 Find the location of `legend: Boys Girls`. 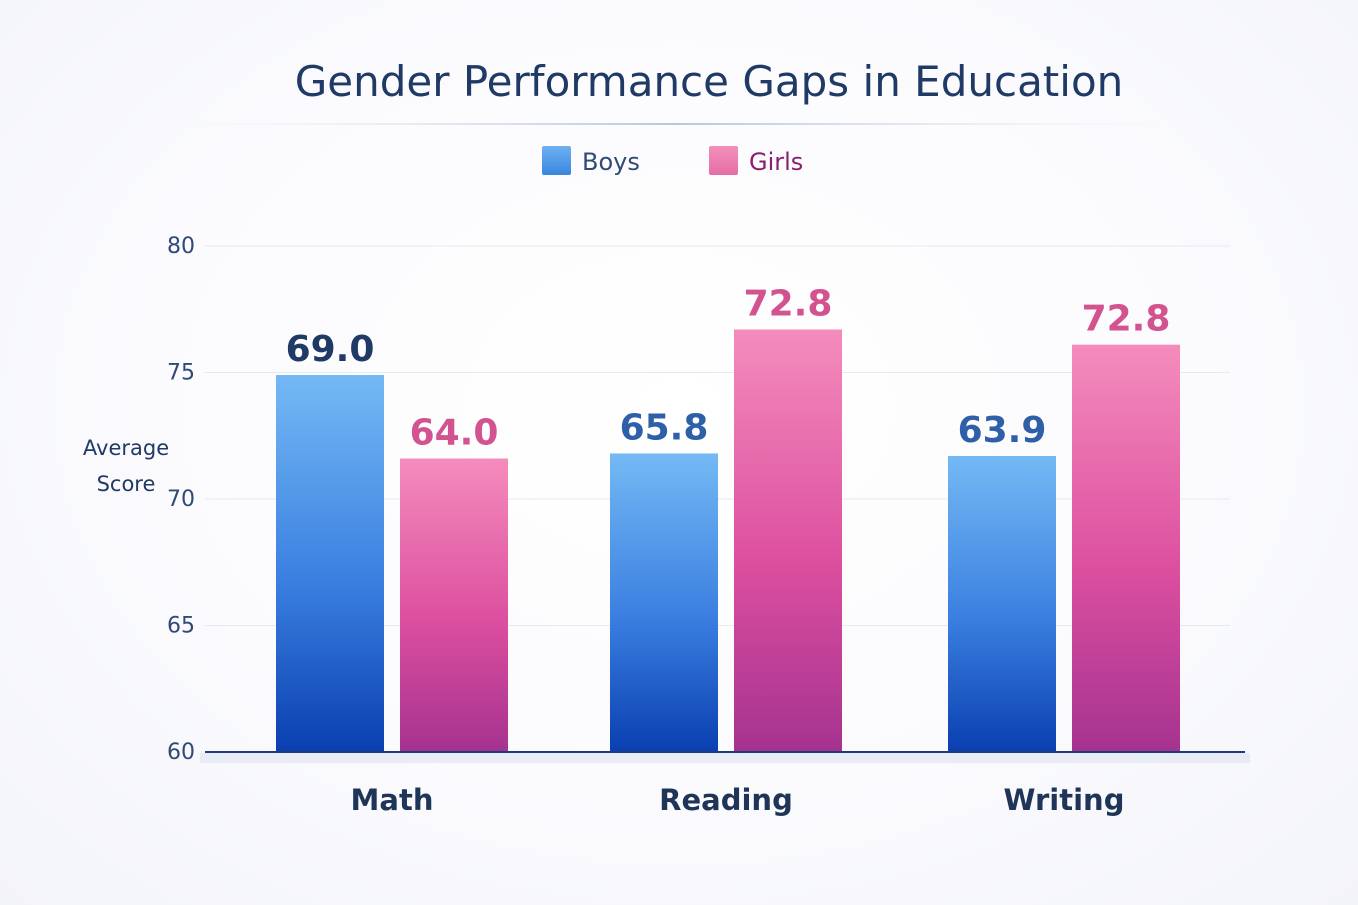

legend: Boys Girls is located at coordinates (672, 161).